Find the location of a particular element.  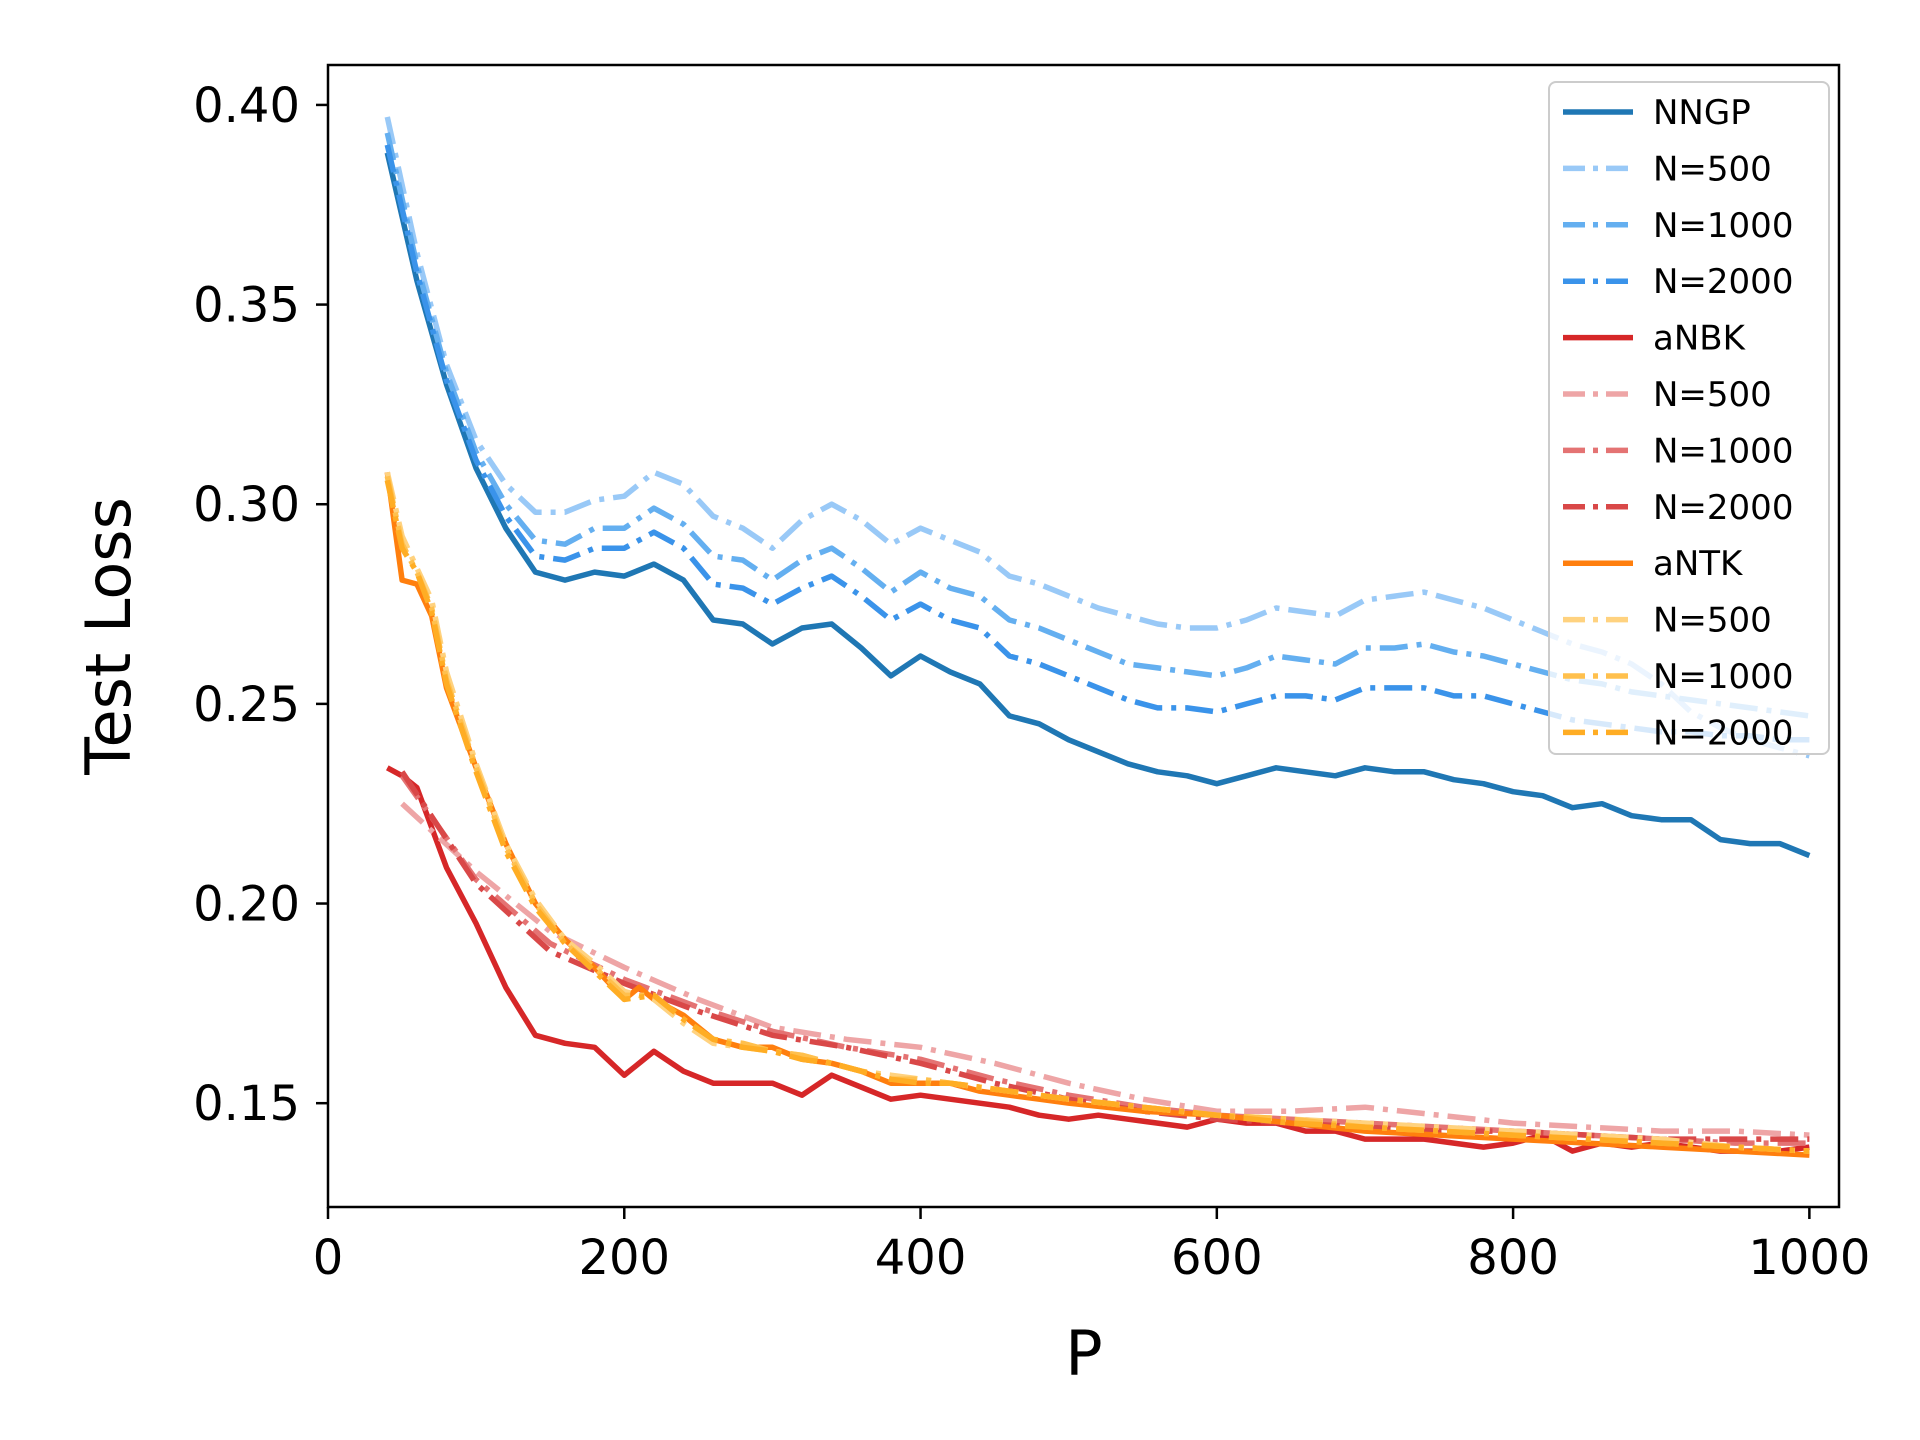

x-axis-label: P is located at coordinates (1083, 1353).